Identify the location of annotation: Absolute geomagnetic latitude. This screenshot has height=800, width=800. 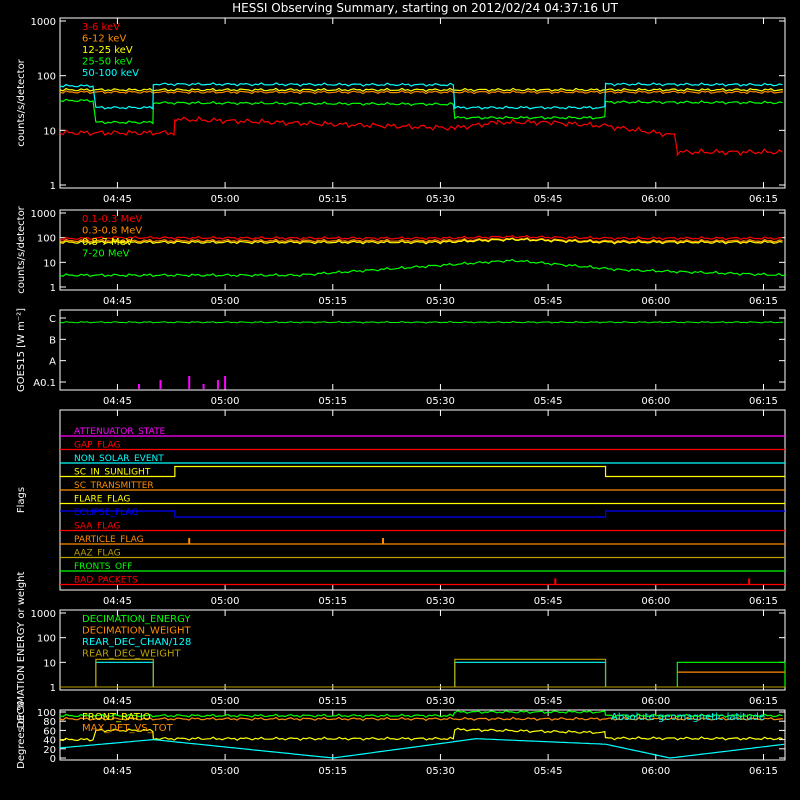
(688, 717).